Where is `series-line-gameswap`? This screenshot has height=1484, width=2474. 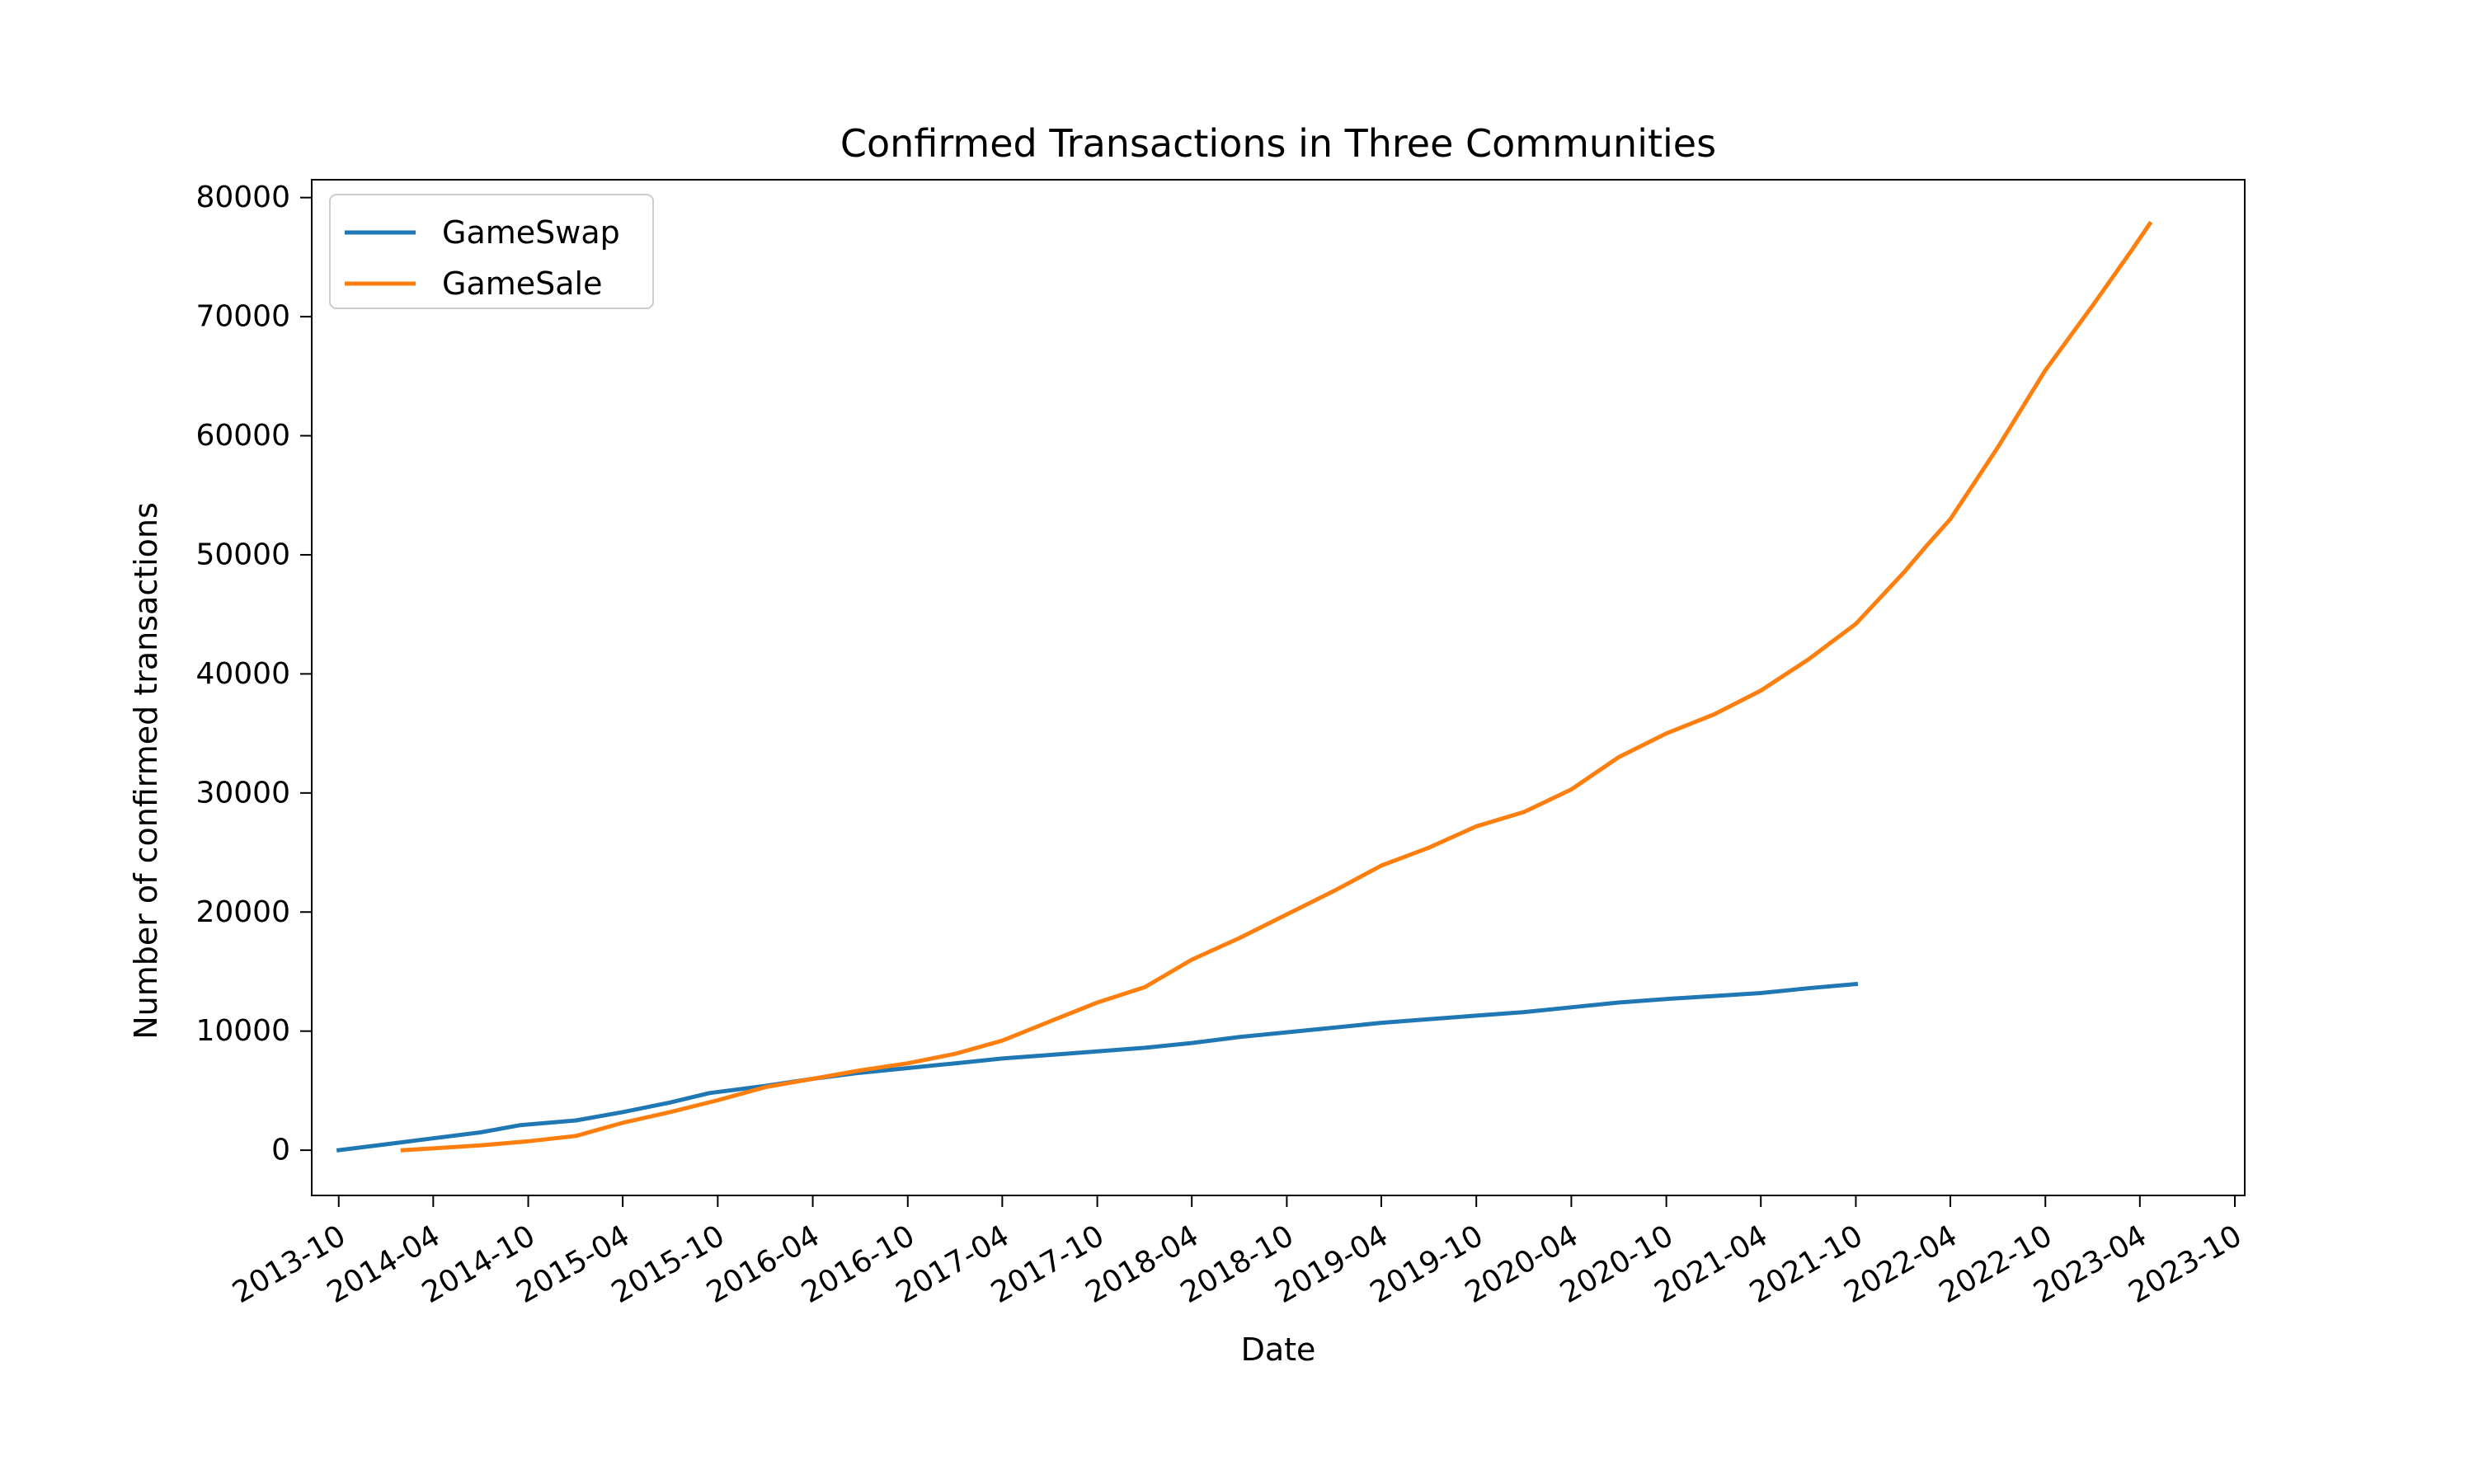 series-line-gameswap is located at coordinates (1097, 1067).